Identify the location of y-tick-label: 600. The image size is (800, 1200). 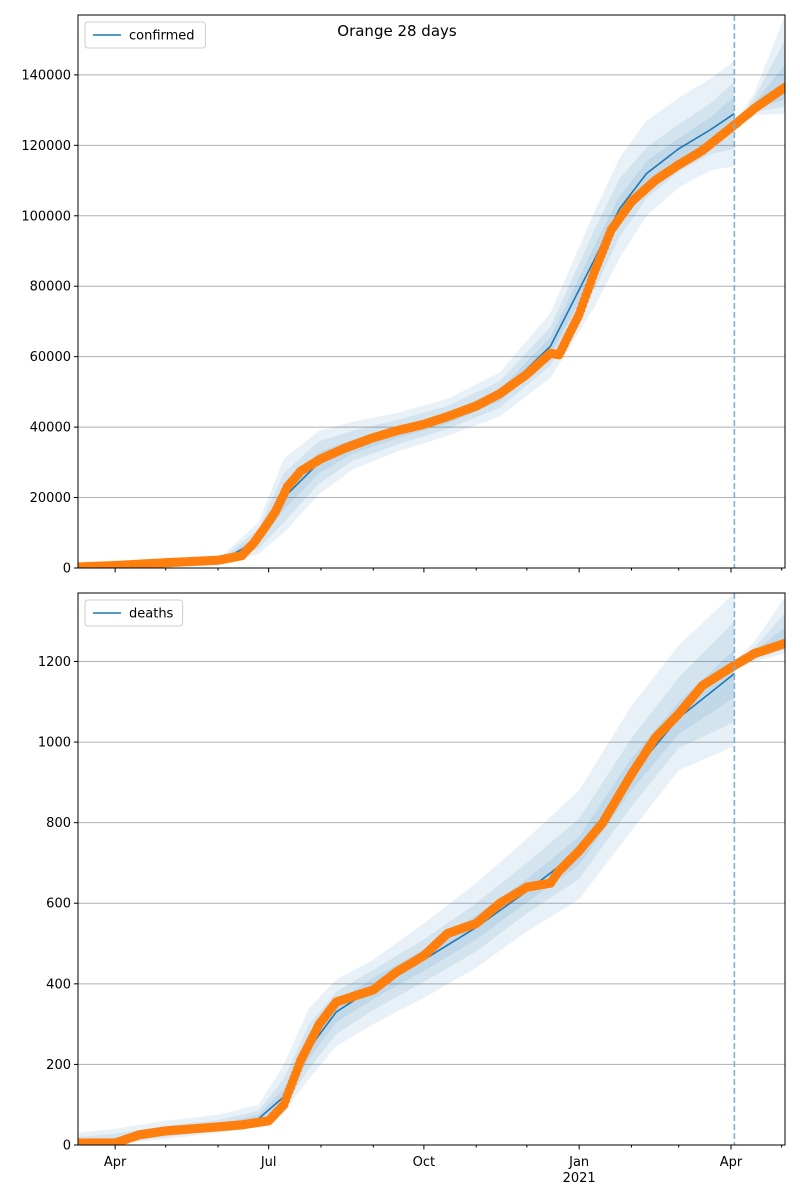
(58, 904).